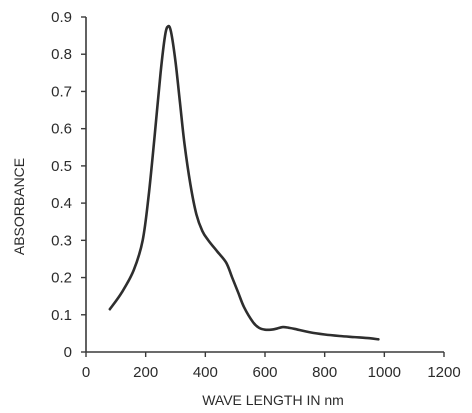  I want to click on y-tick-label: 0.3, so click(61, 240).